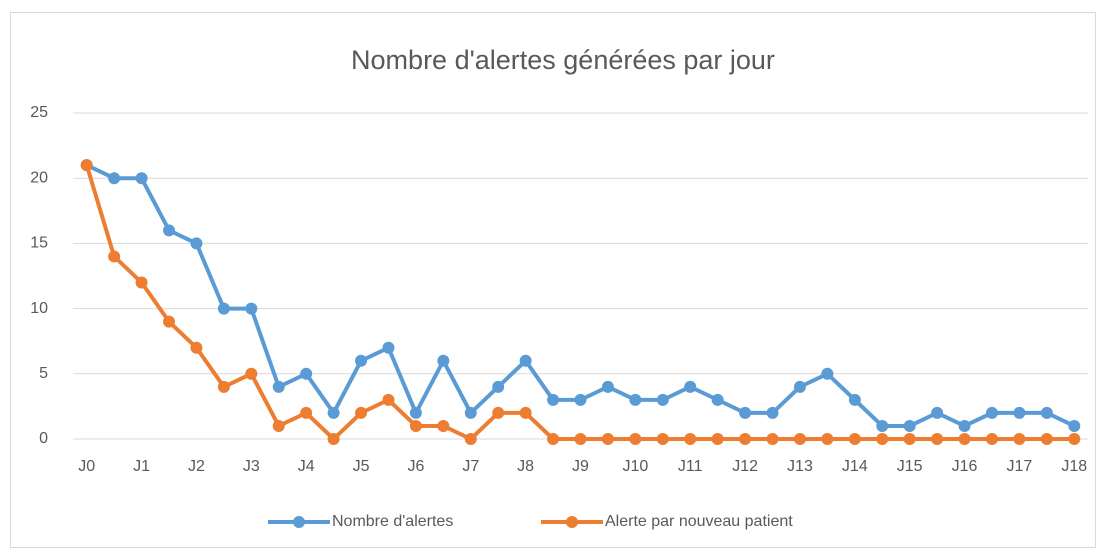  What do you see at coordinates (141, 466) in the screenshot?
I see `x-tick-label: J1` at bounding box center [141, 466].